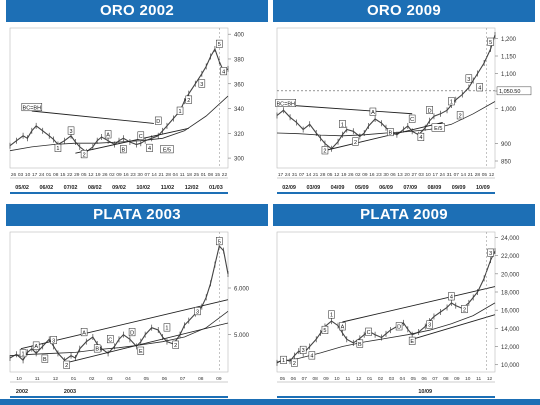  Describe the element at coordinates (137, 11) in the screenshot. I see `chart-title: ORO 2002` at that location.